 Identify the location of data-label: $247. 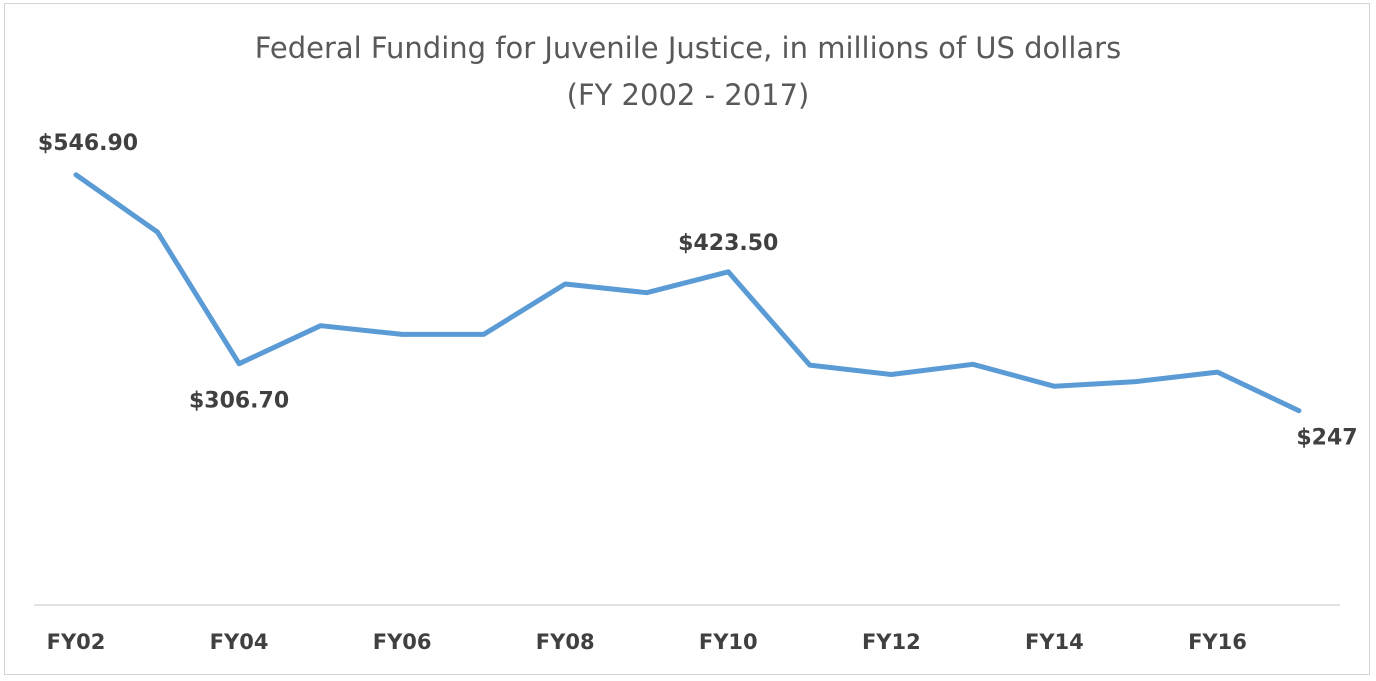
(1326, 438).